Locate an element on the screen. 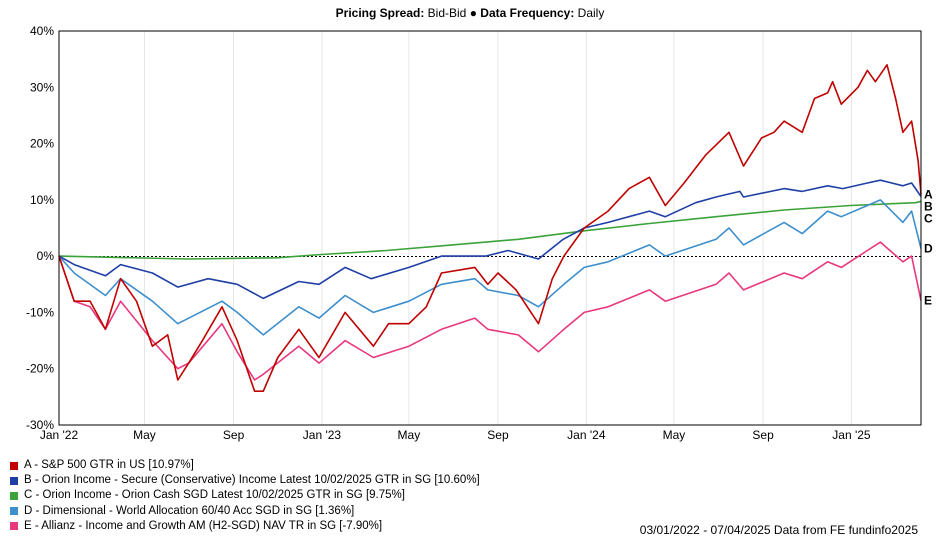  series-end-label: C is located at coordinates (928, 218).